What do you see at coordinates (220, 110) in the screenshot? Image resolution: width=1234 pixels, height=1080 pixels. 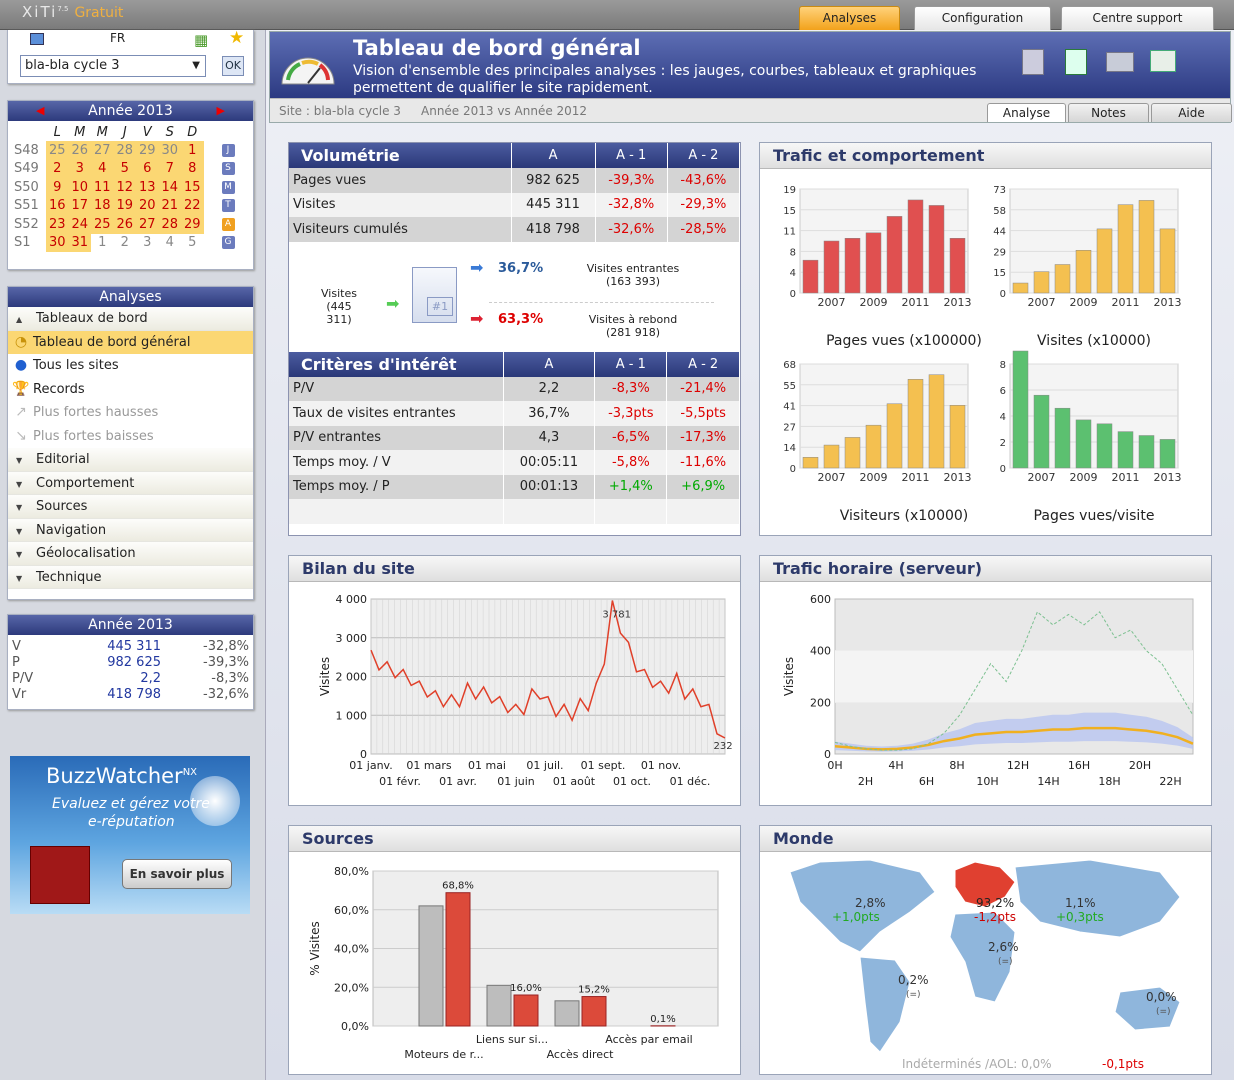 I see `next-year-arrow-icon: ▶` at bounding box center [220, 110].